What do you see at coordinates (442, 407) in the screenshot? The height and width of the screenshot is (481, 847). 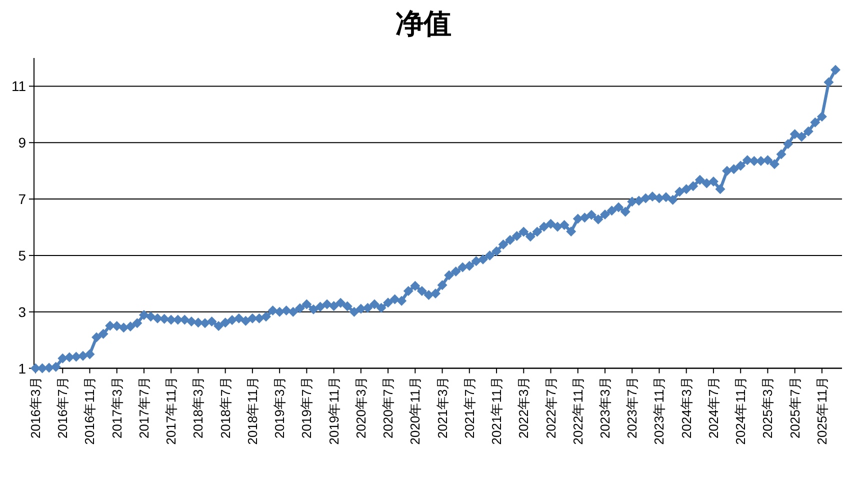 I see `x-tick-label: 2021年3月` at bounding box center [442, 407].